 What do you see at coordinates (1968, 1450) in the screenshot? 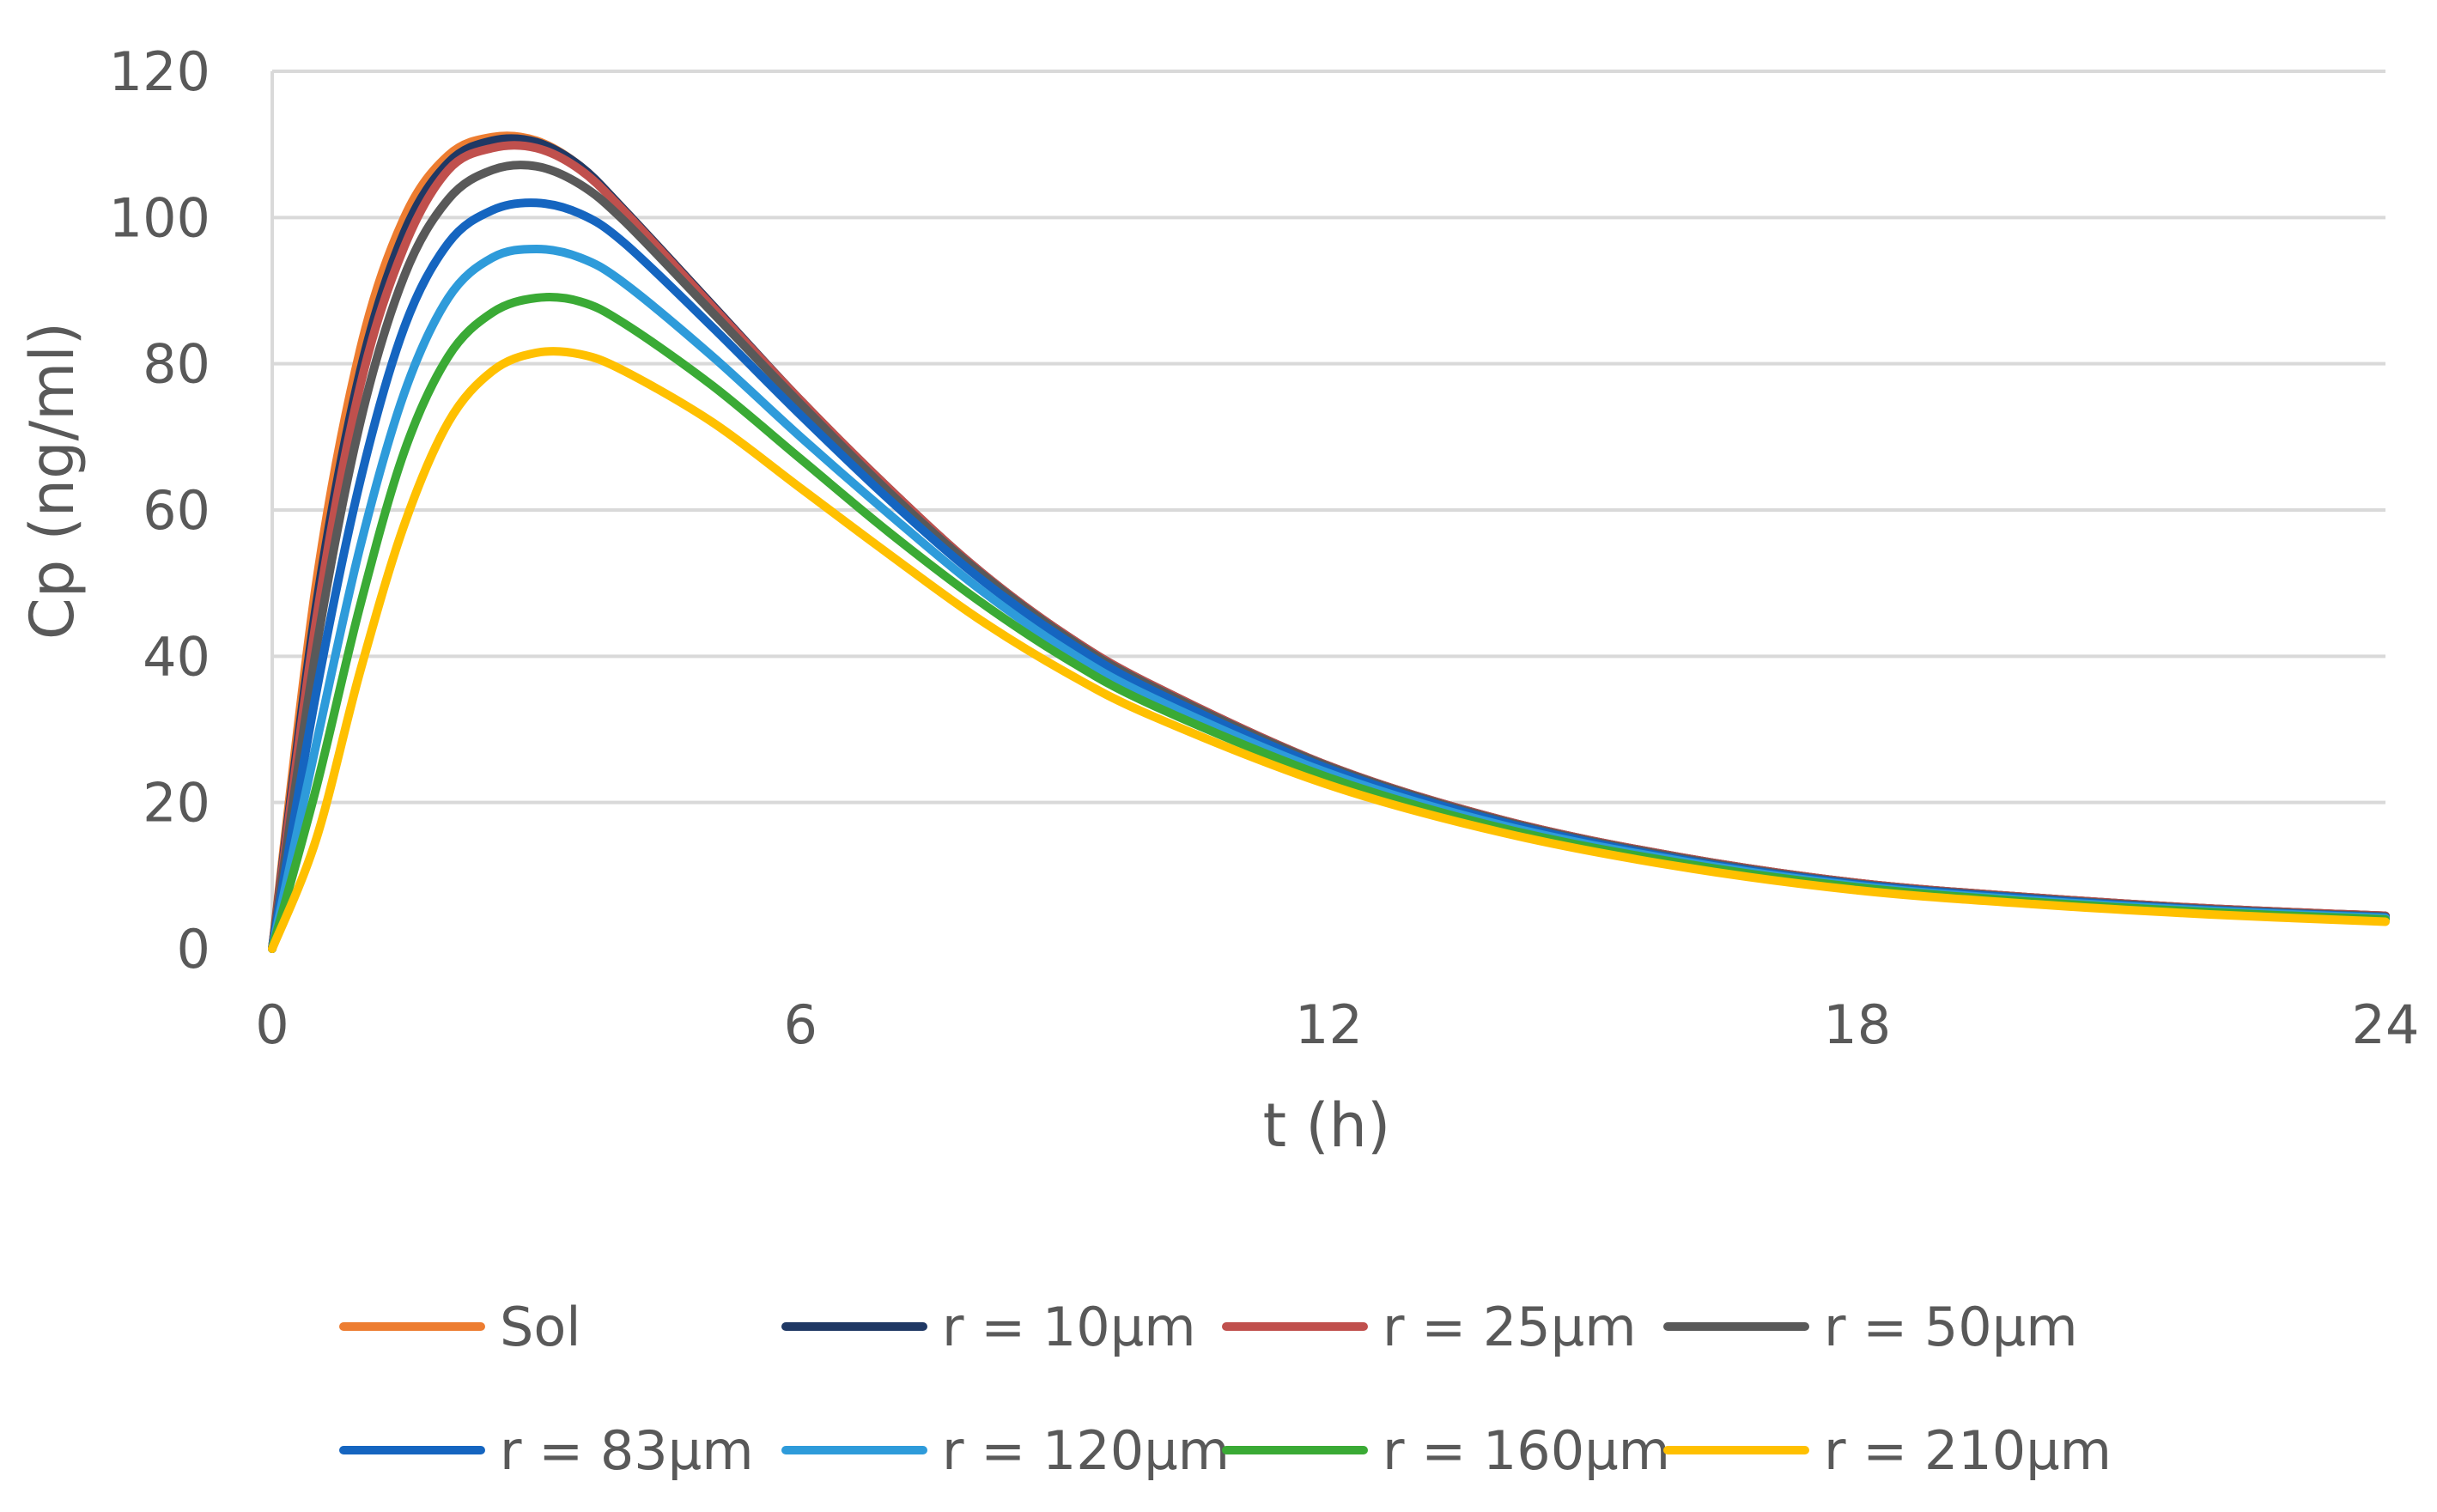
I see `legend-label: r = 210µm` at bounding box center [1968, 1450].